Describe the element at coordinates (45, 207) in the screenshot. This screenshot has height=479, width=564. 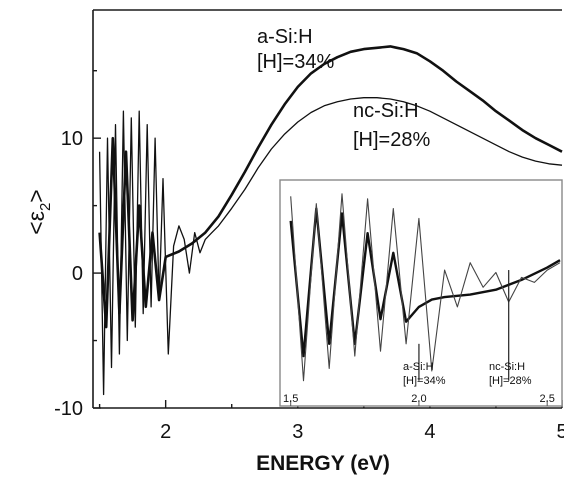
I see `y-axis-title-subscript: 2` at that location.